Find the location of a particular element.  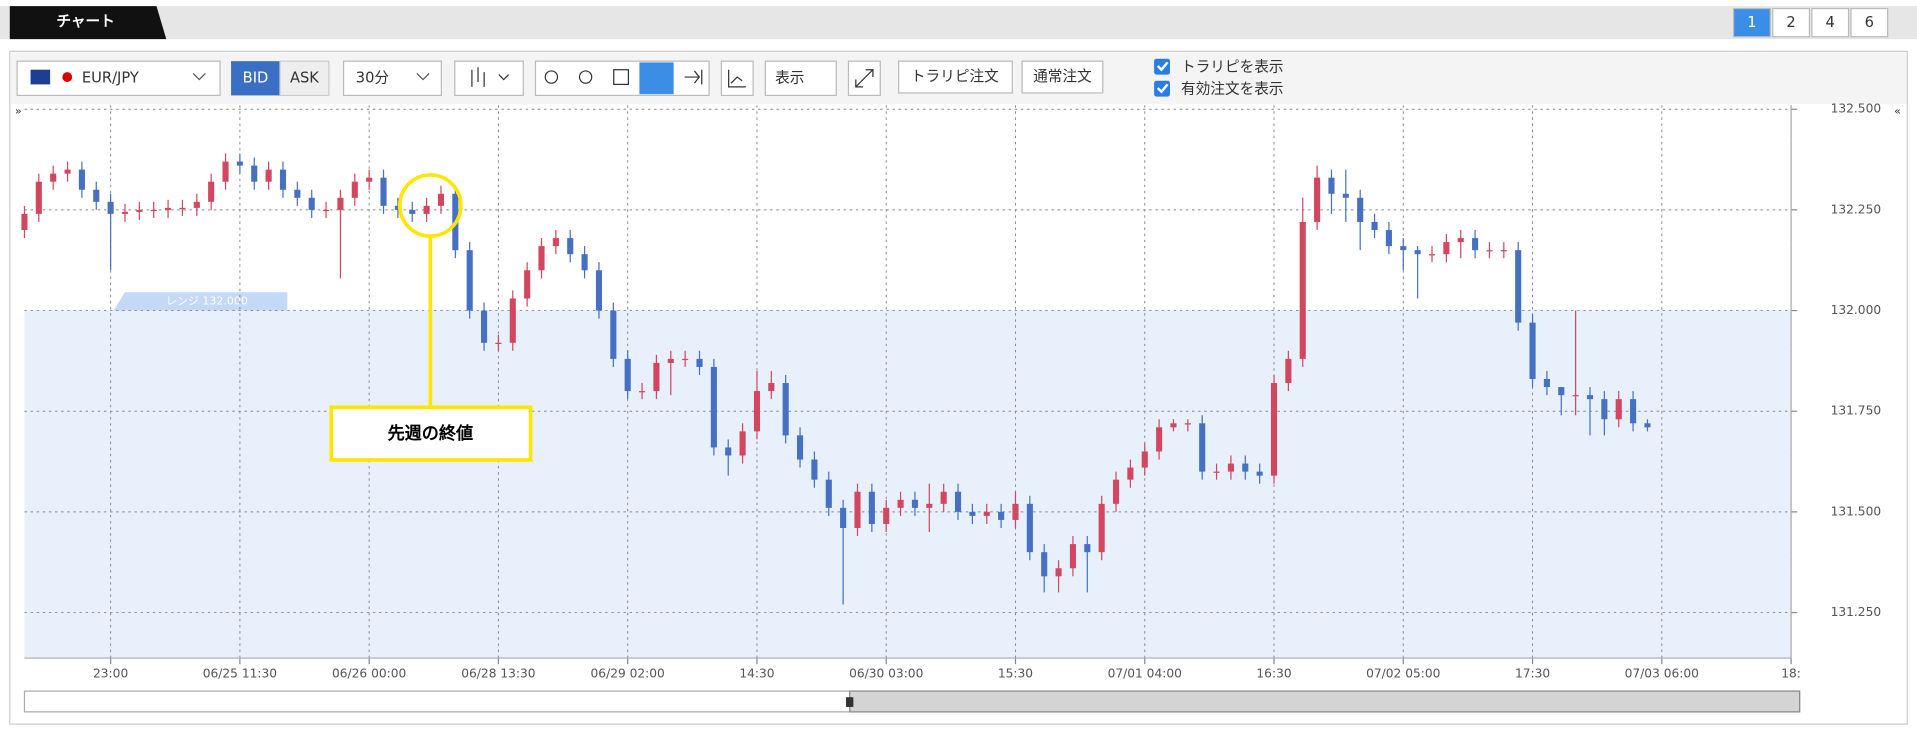

chart-type-select is located at coordinates (489, 78).